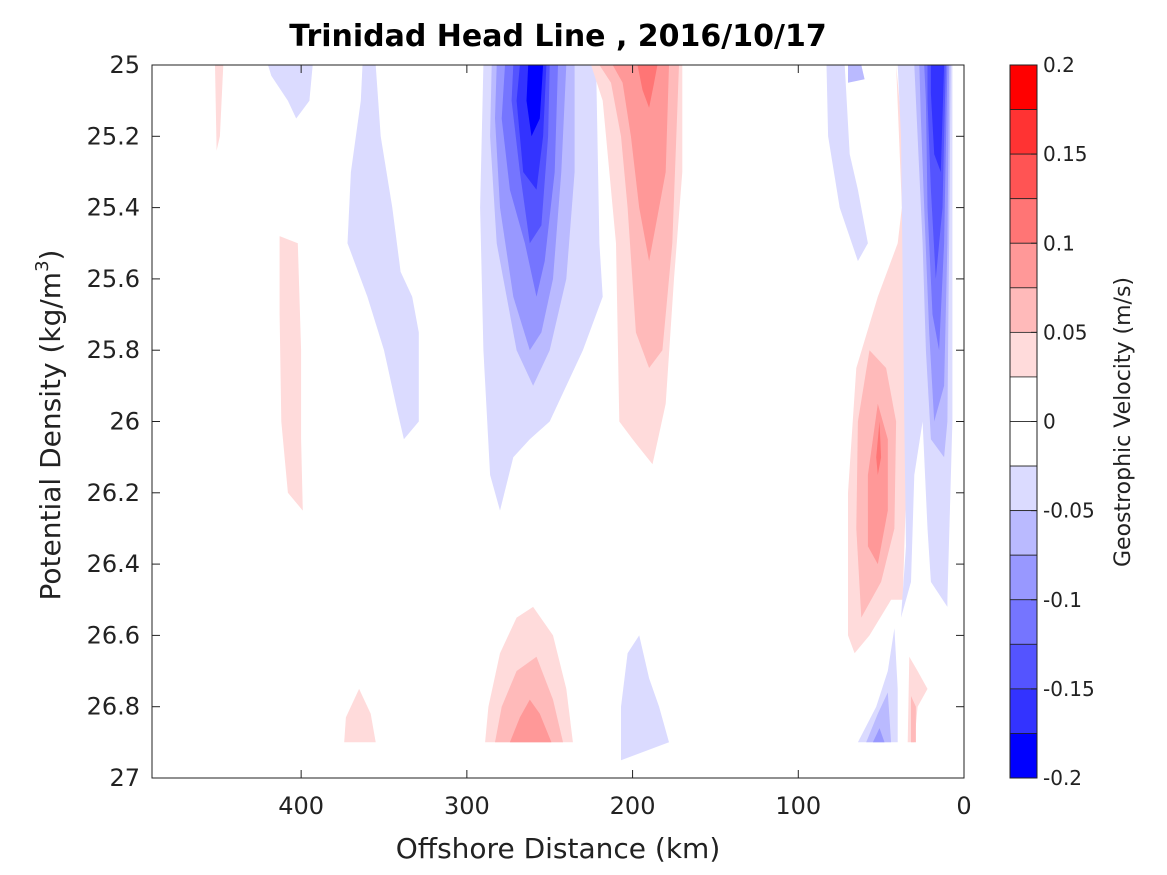 Image resolution: width=1167 pixels, height=875 pixels. Describe the element at coordinates (291, 373) in the screenshot. I see `contour-region-core-405-mid` at that location.